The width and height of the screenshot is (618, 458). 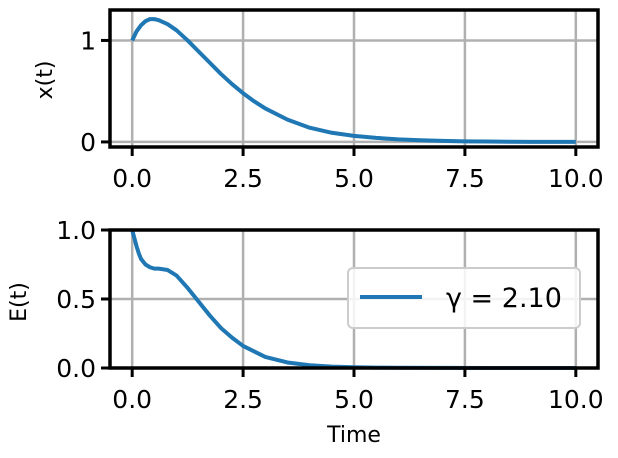 I want to click on legend: γ = 2.10, so click(x=464, y=298).